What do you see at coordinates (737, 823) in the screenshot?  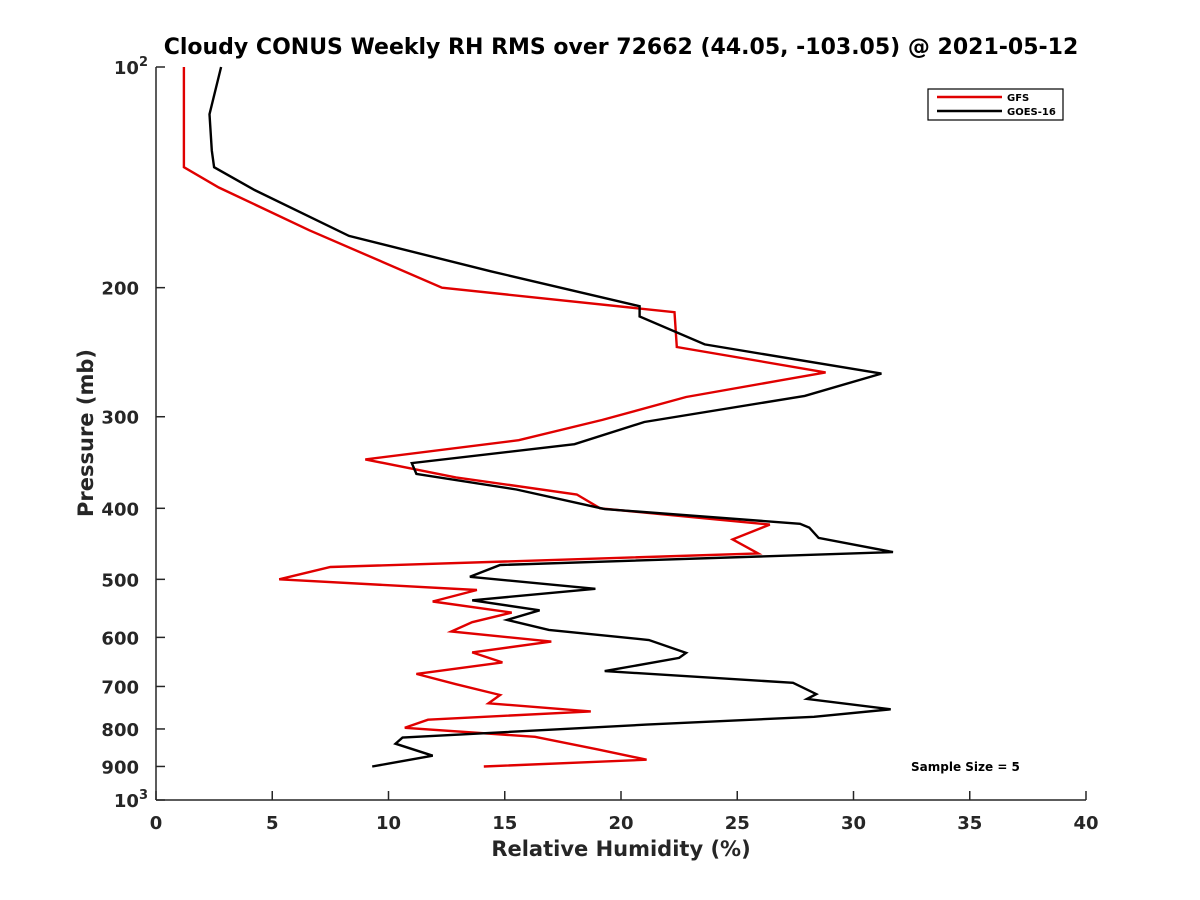 I see `x-tick-label: 25` at bounding box center [737, 823].